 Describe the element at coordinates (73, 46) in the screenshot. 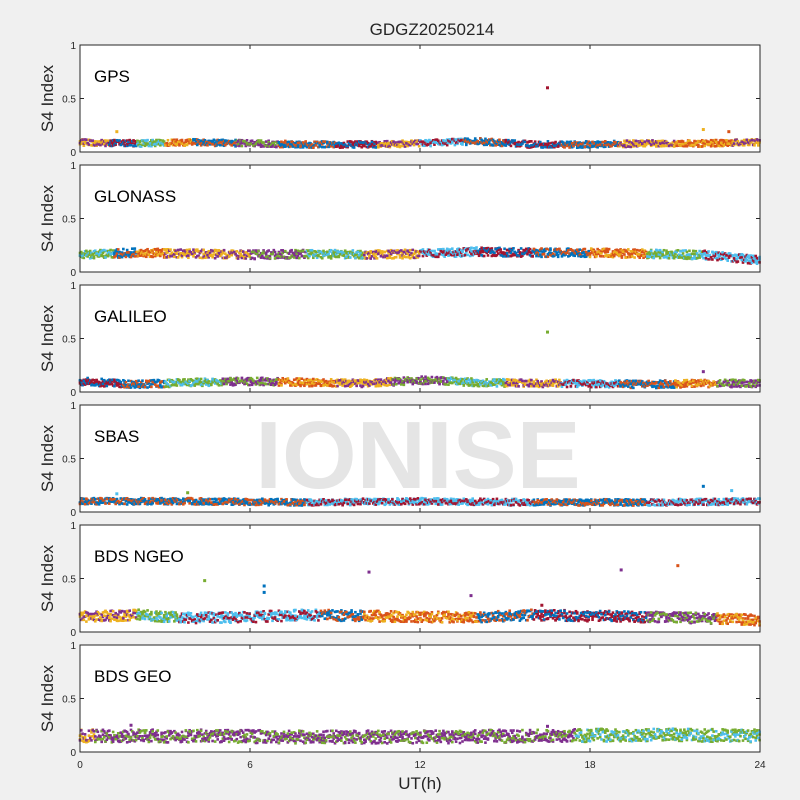

I see `y-tick-label: 1` at that location.